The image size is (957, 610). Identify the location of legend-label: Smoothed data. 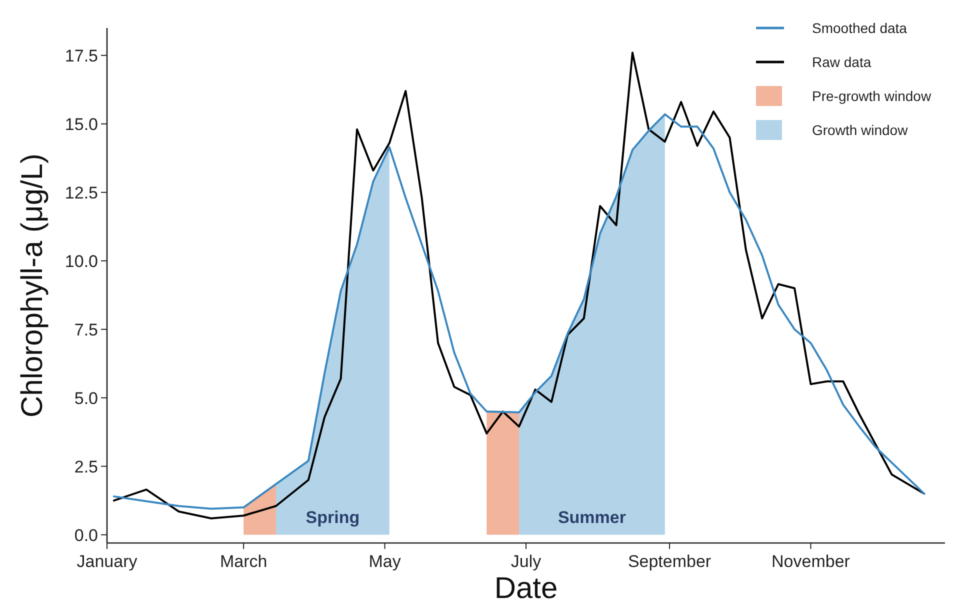
(860, 28).